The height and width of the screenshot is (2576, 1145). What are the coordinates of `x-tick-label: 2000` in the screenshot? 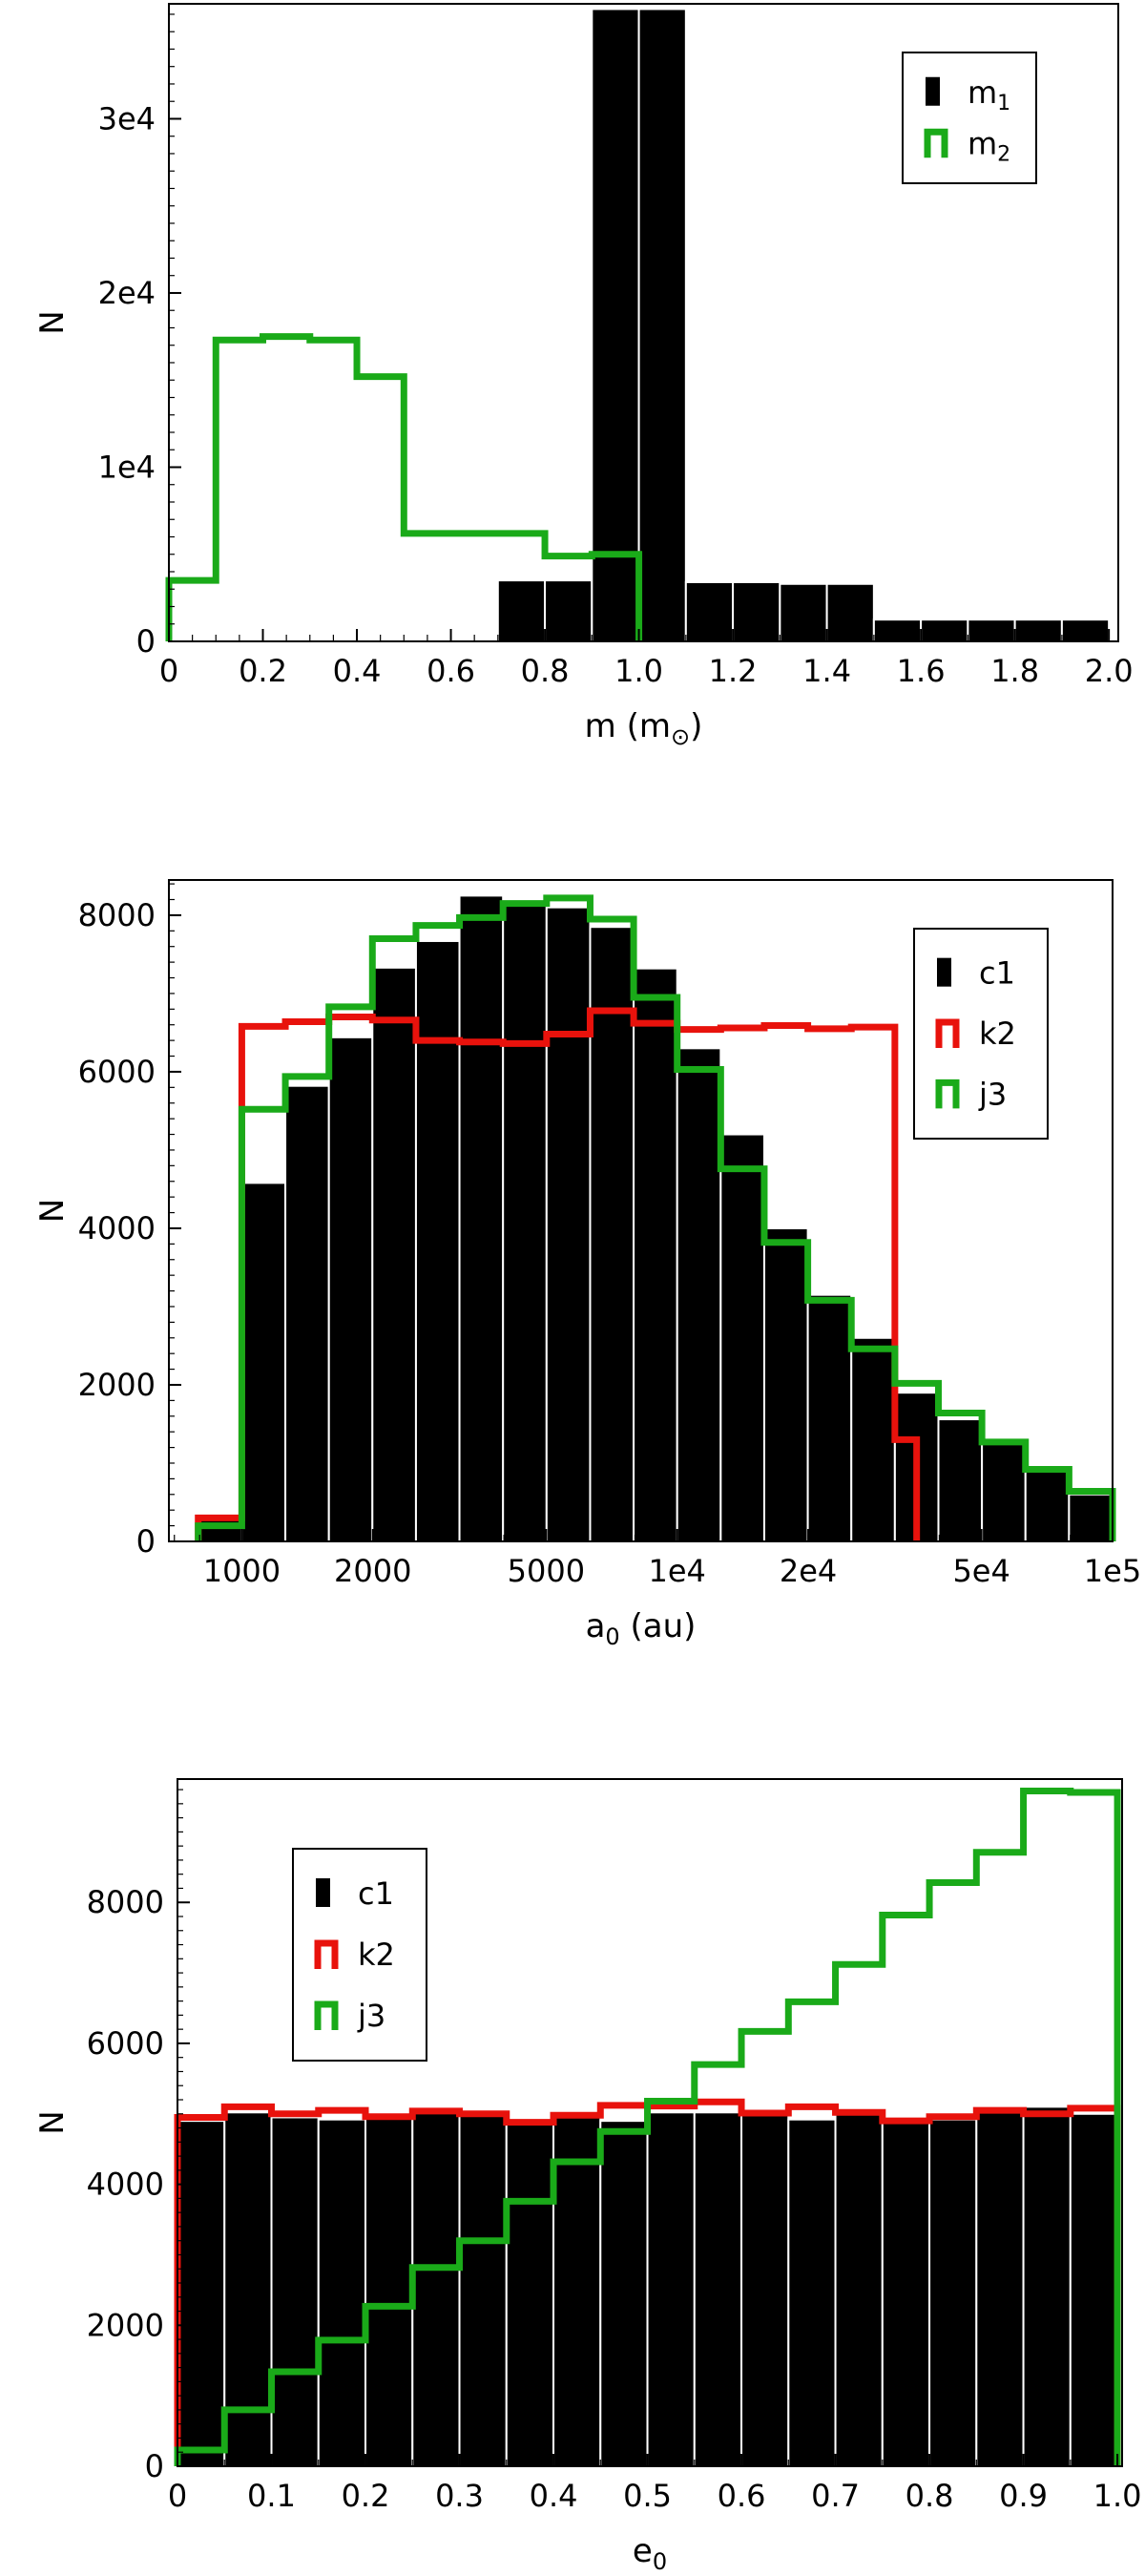 It's located at (373, 1571).